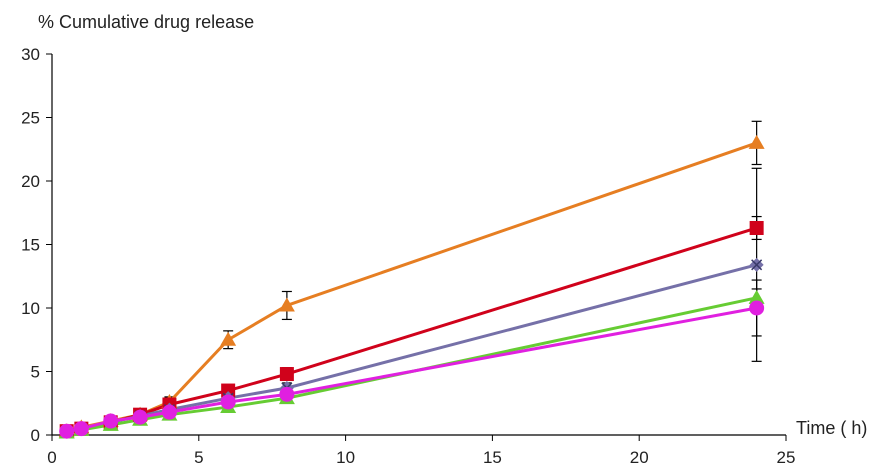 This screenshot has width=878, height=466. What do you see at coordinates (30, 308) in the screenshot?
I see `y-tick-label: 10` at bounding box center [30, 308].